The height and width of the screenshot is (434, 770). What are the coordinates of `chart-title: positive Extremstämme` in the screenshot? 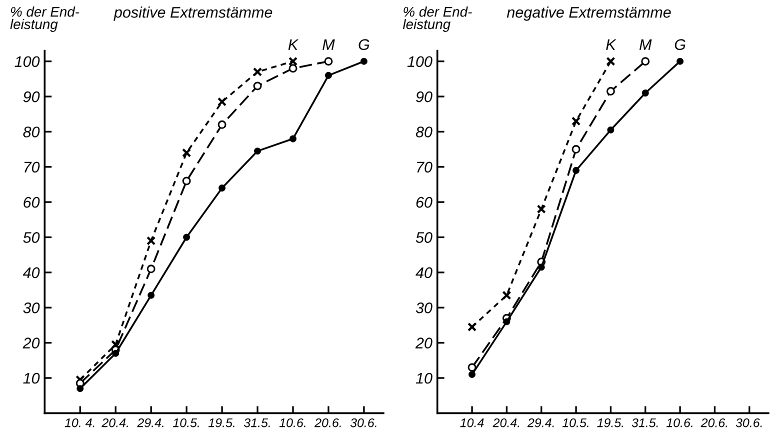 It's located at (193, 13).